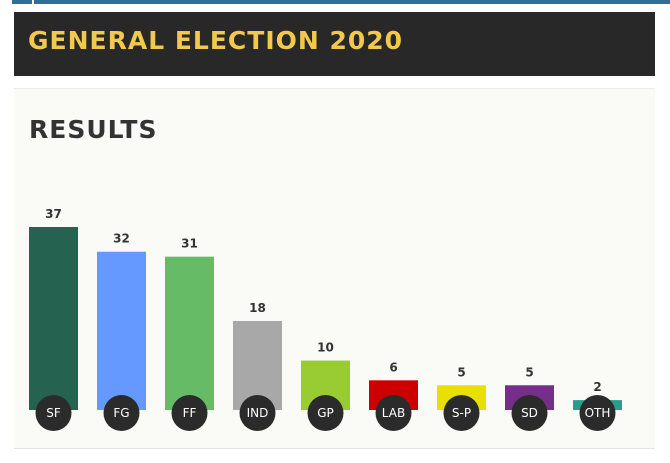 The image size is (670, 463). I want to click on category-label-ind: IND, so click(258, 413).